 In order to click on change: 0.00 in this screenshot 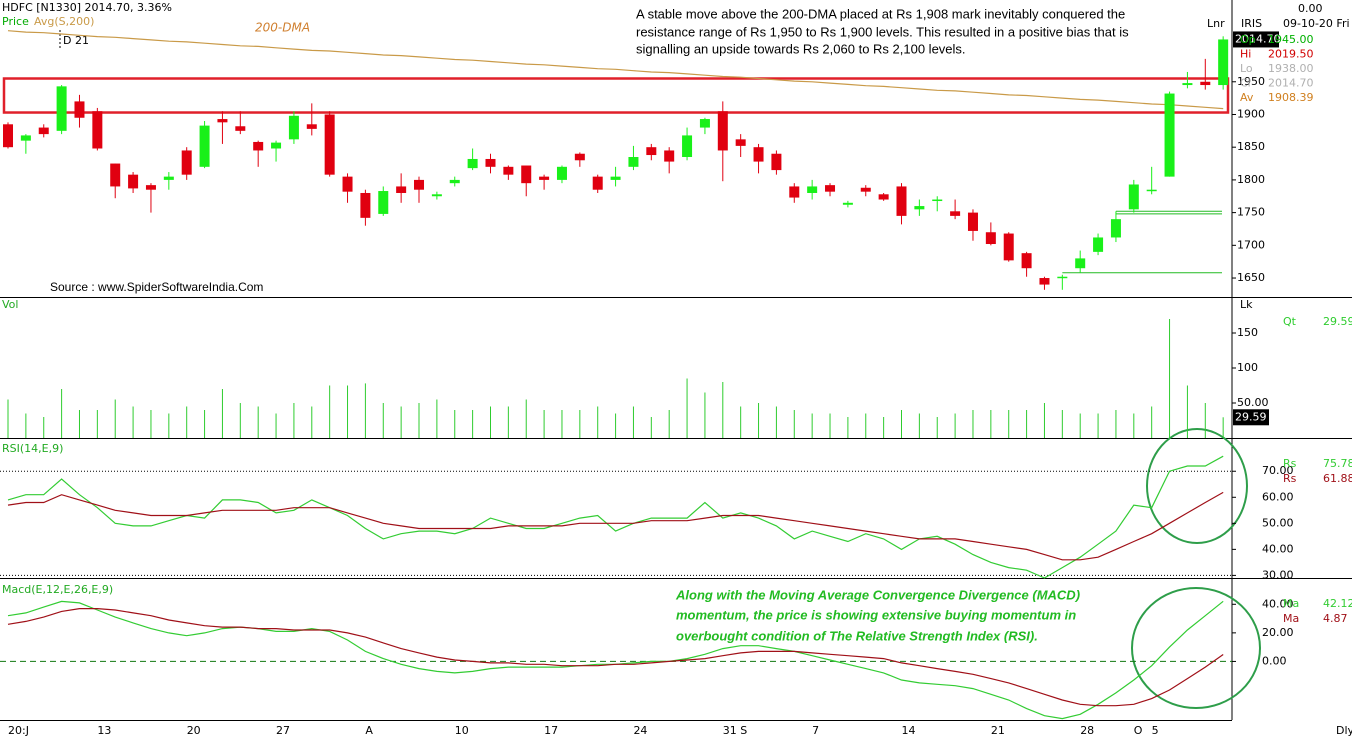, I will do `click(1310, 8)`.